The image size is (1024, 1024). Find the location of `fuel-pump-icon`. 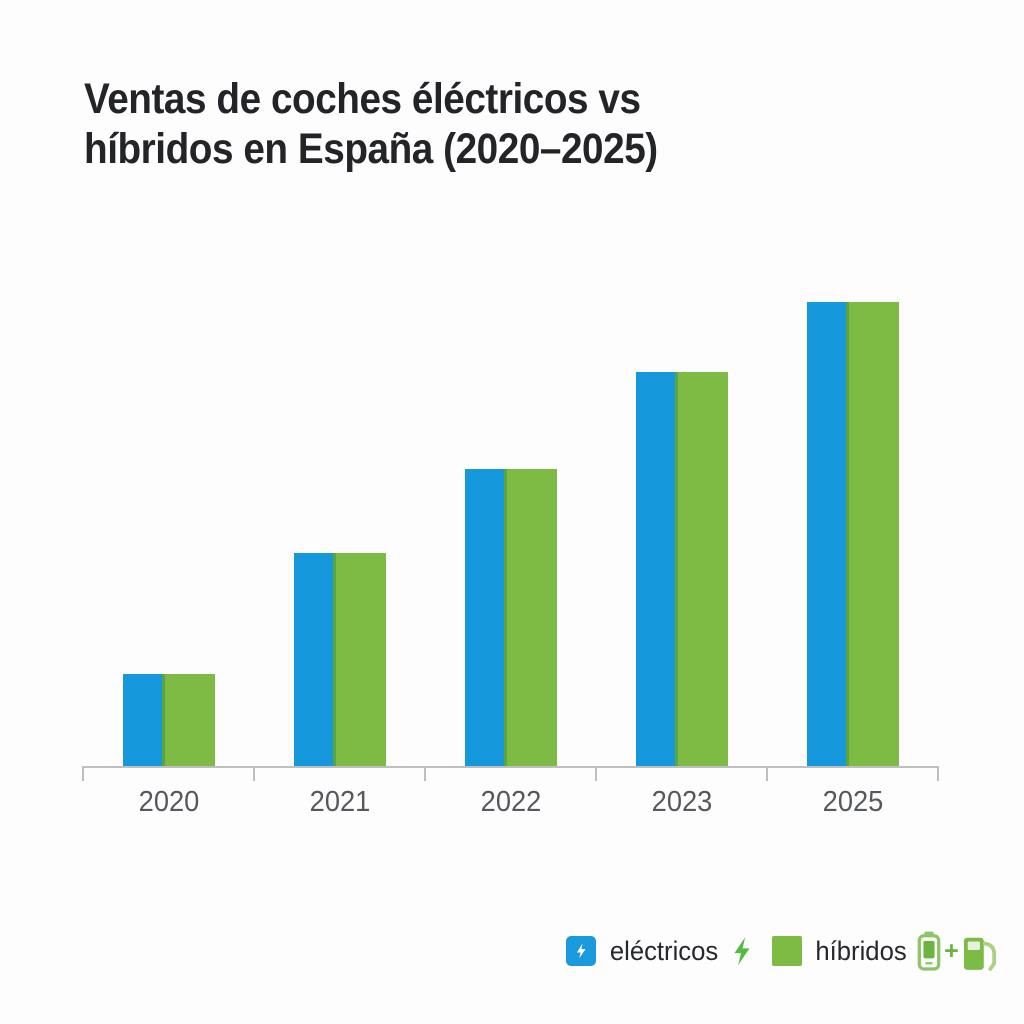

fuel-pump-icon is located at coordinates (980, 951).